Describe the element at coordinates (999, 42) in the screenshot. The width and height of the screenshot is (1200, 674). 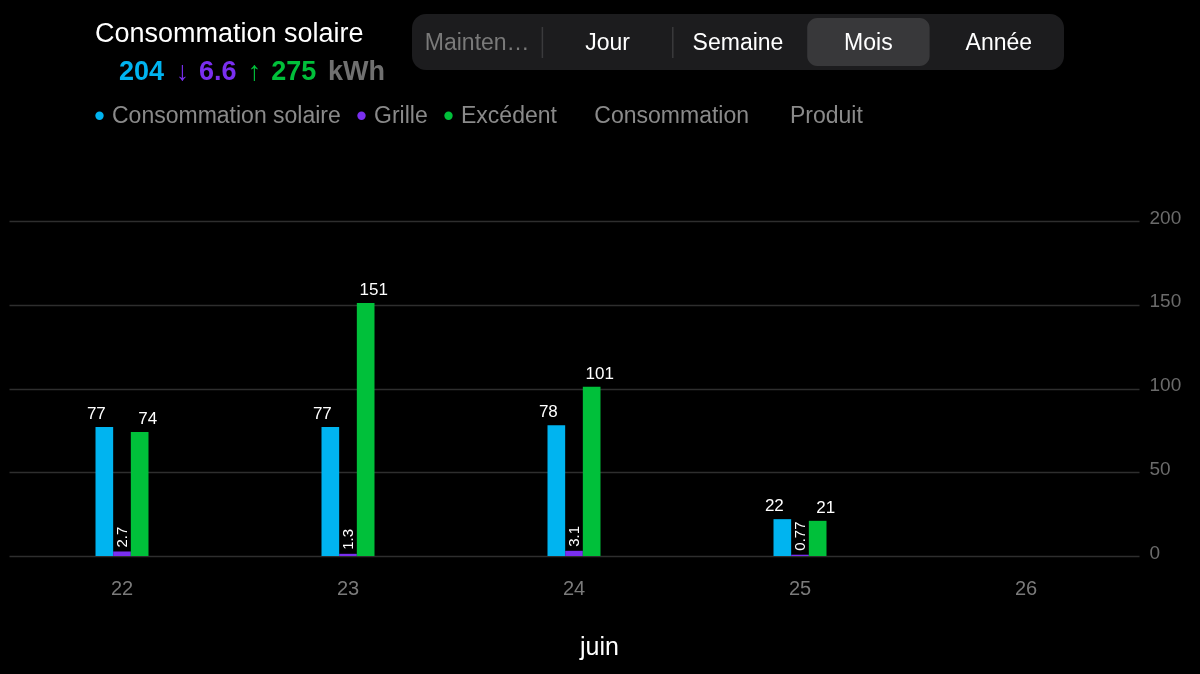
I see `text: Année` at that location.